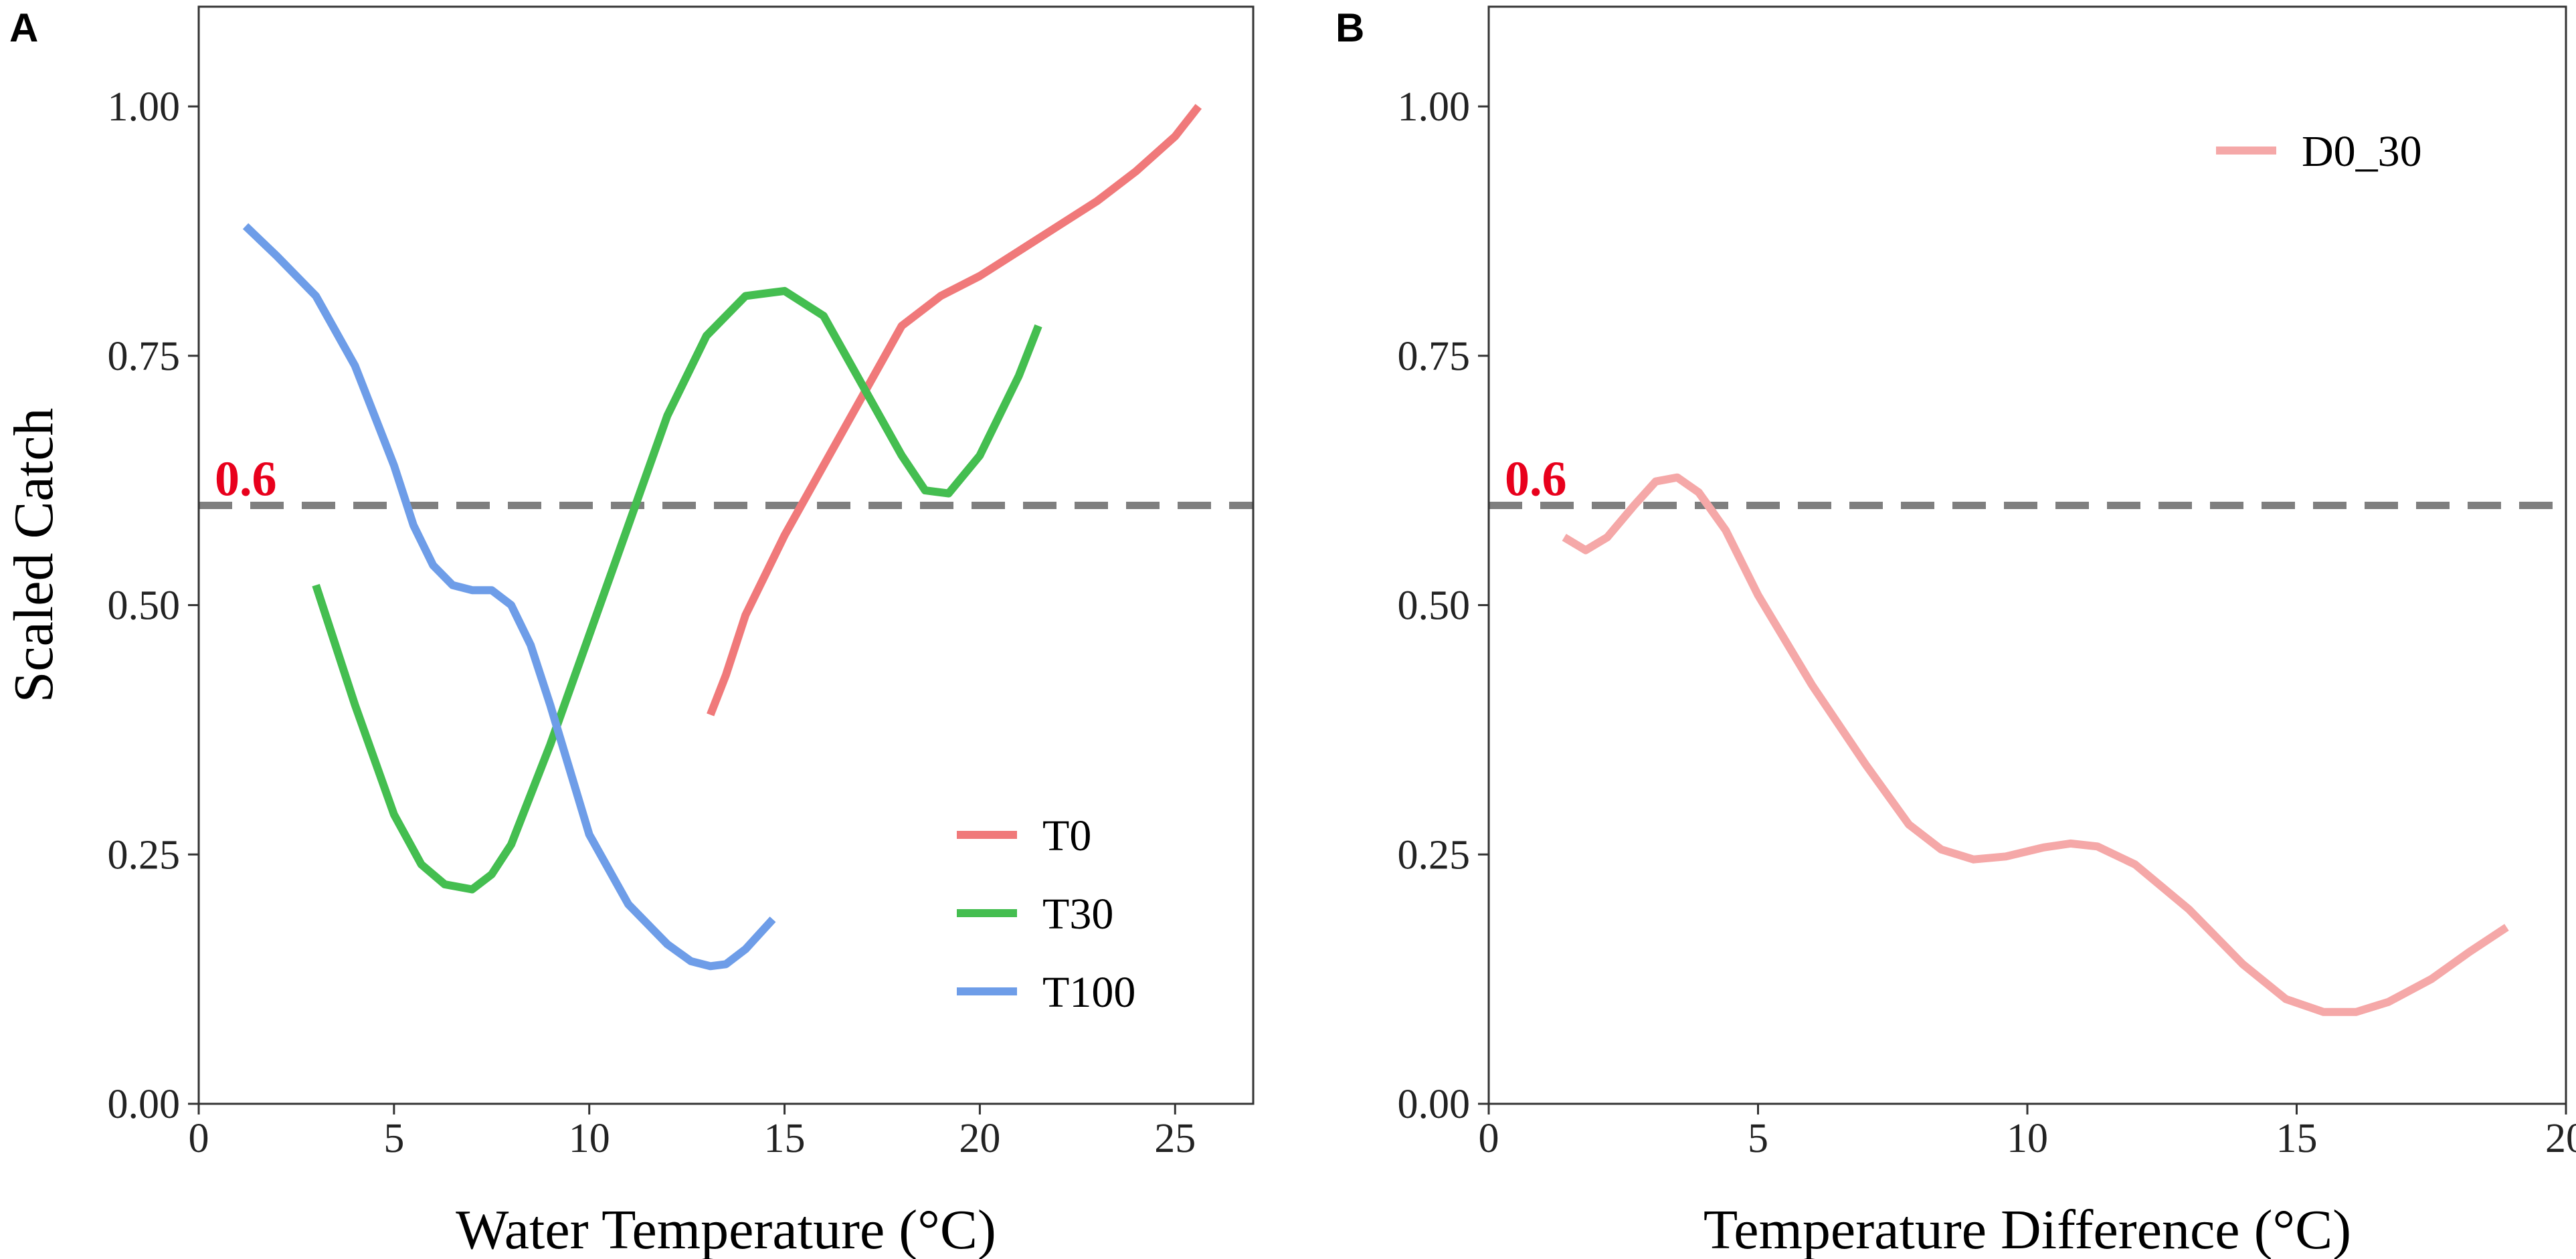 Image resolution: width=2576 pixels, height=1259 pixels. Describe the element at coordinates (1434, 1104) in the screenshot. I see `panel-b-y-tick-label: 0.00` at that location.